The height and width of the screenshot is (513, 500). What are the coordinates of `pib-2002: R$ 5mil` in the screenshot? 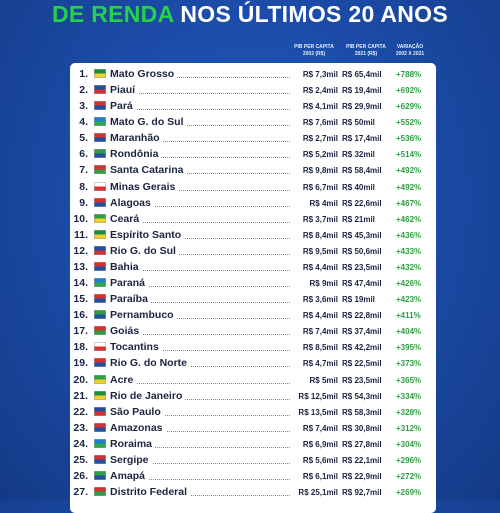 It's located at (323, 380).